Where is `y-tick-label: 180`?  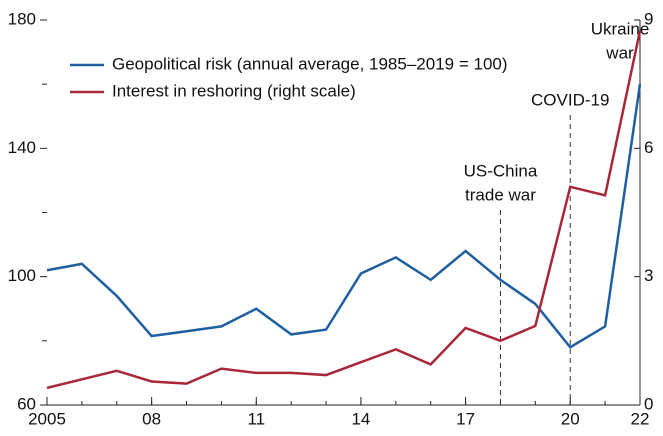
y-tick-label: 180 is located at coordinates (22, 18).